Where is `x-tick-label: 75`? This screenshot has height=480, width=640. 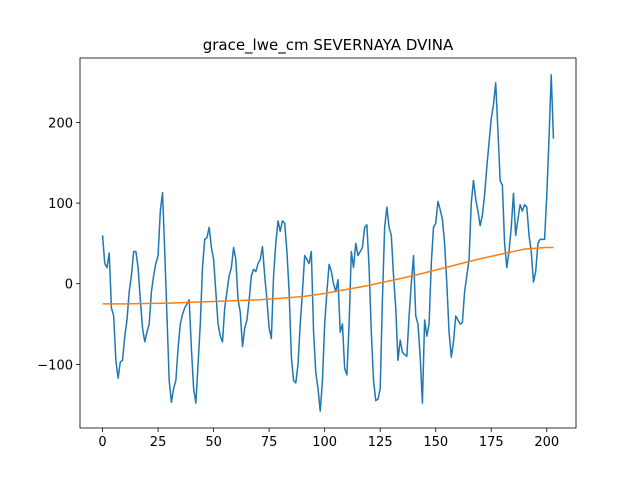 x-tick-label: 75 is located at coordinates (269, 442).